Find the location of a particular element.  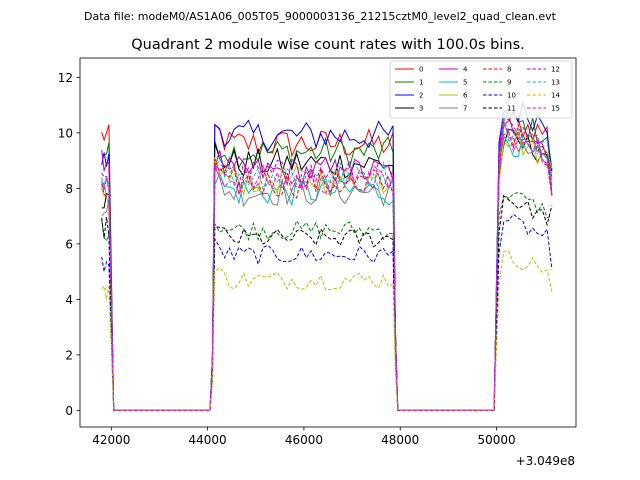

legend-label-7: 7 is located at coordinates (465, 109).